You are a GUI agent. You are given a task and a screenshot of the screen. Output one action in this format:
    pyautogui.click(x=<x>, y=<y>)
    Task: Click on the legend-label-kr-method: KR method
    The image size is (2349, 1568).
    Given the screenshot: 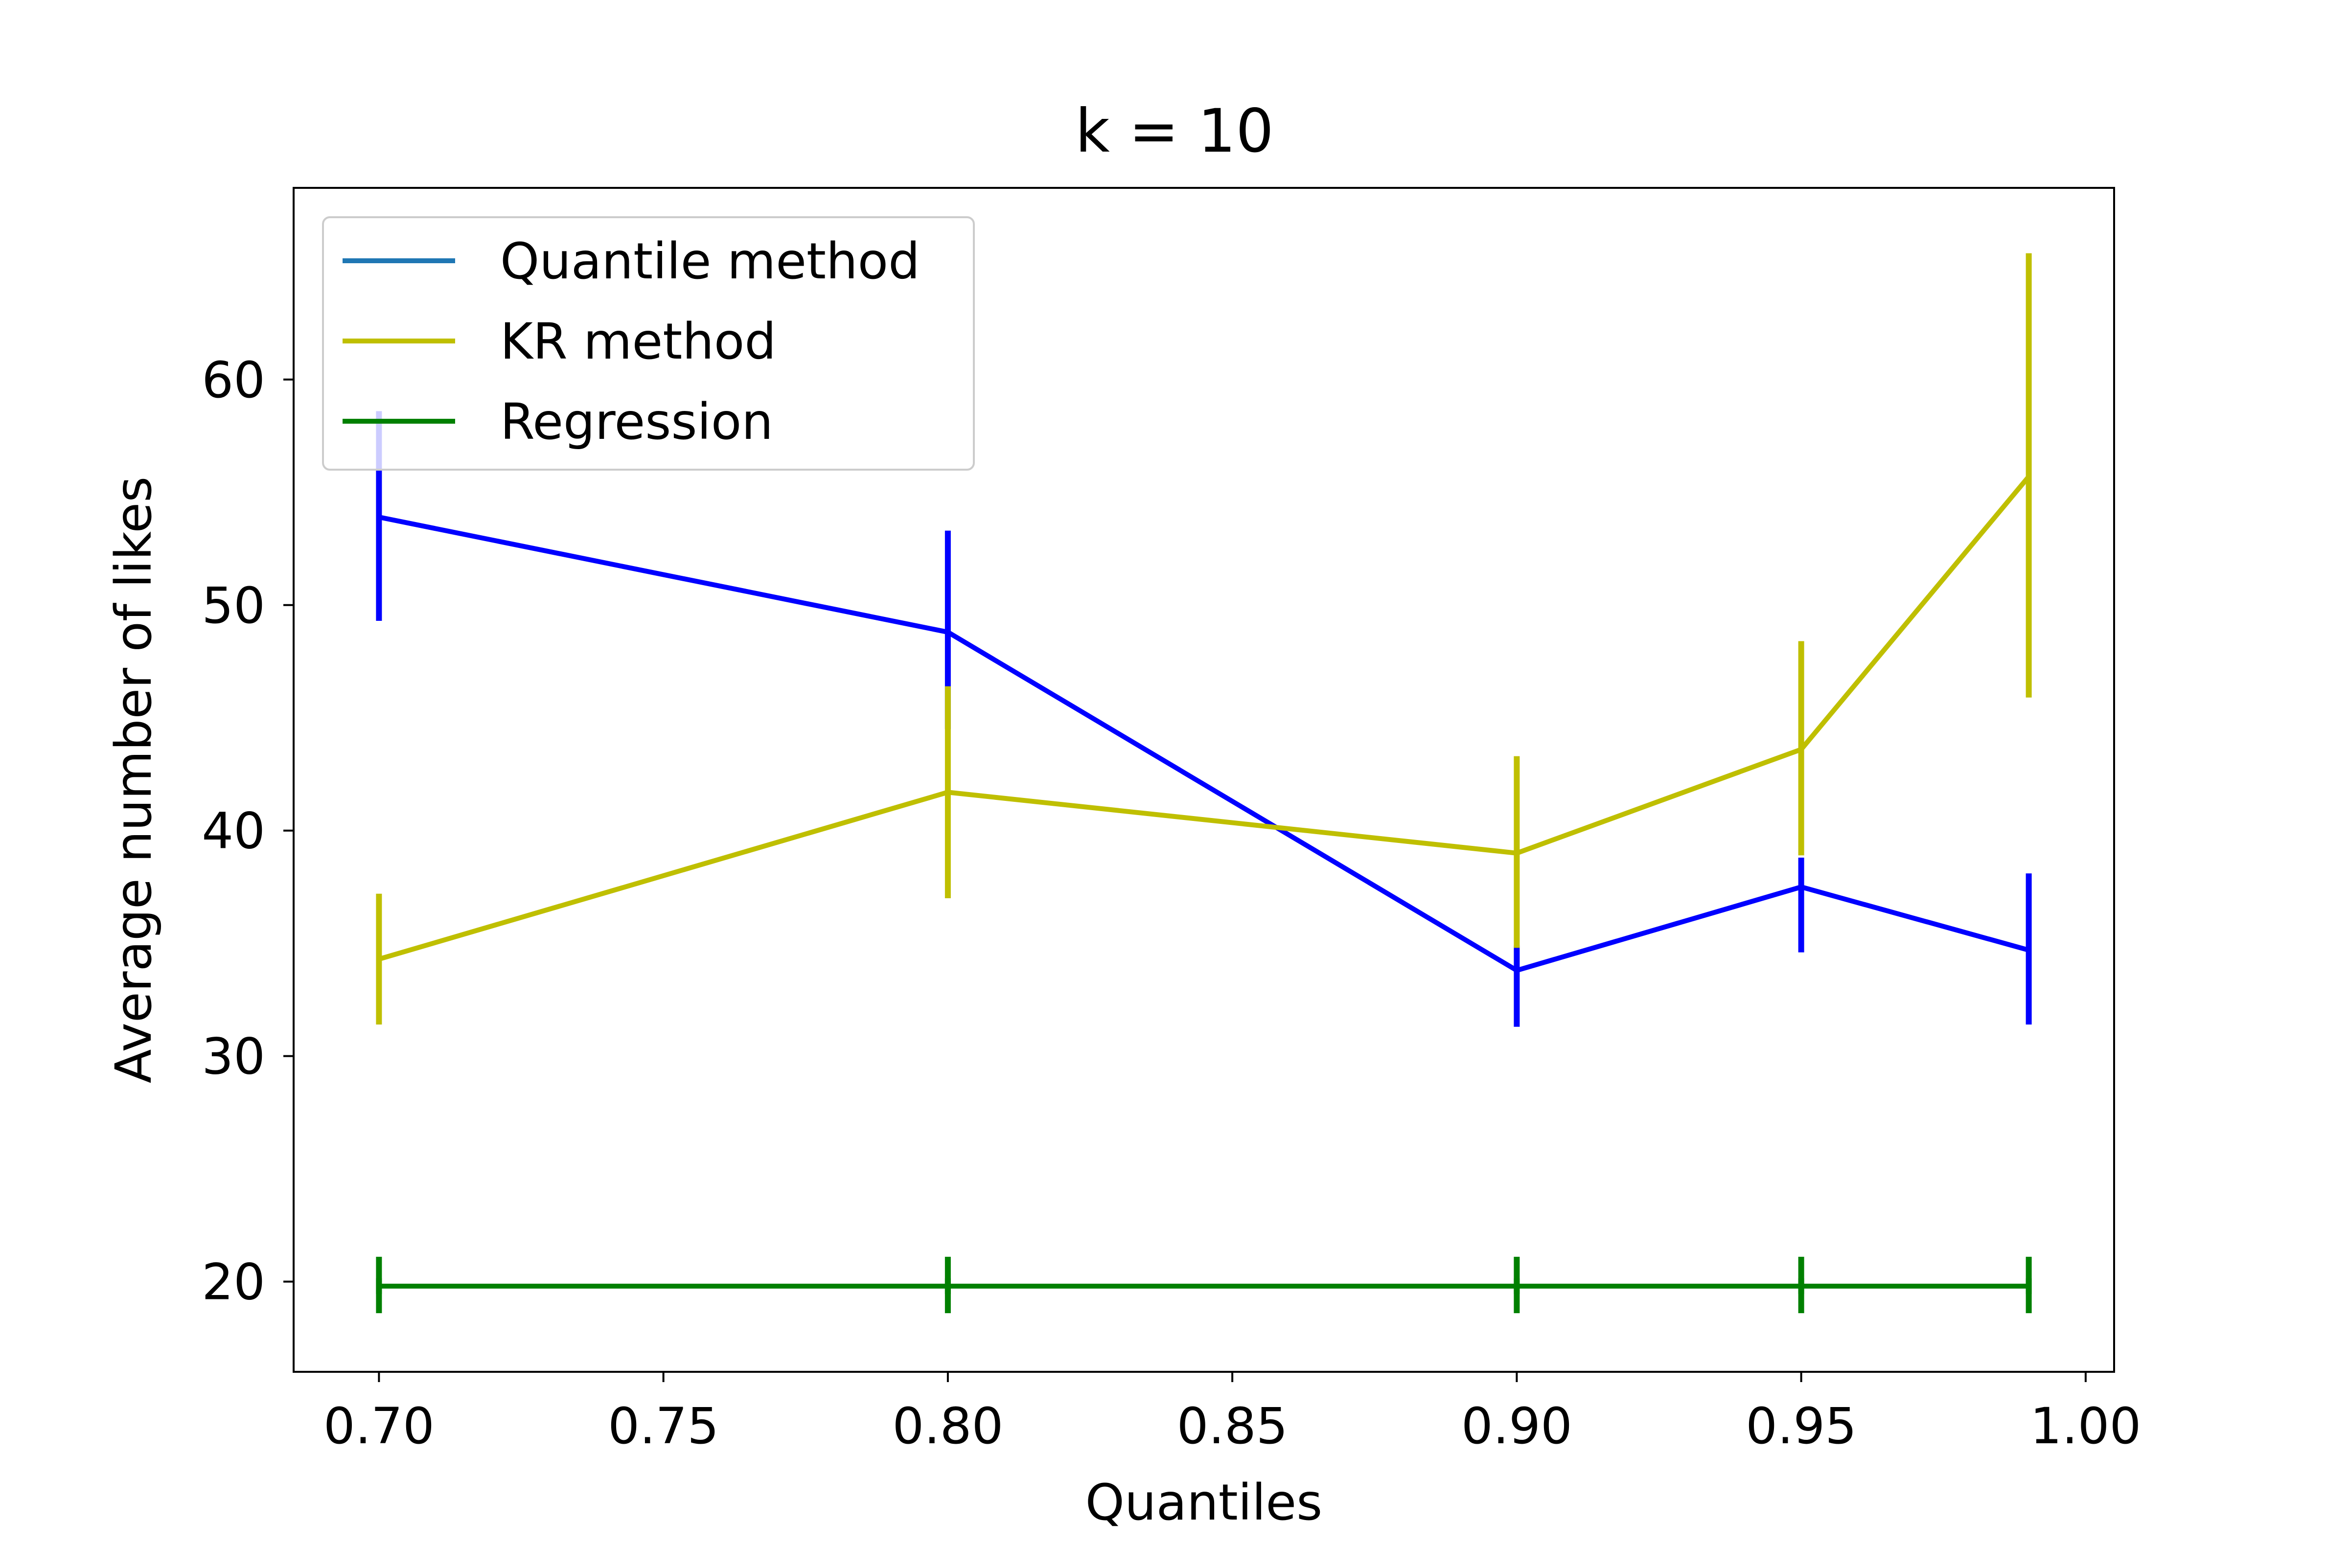 What is the action you would take?
    pyautogui.click(x=638, y=342)
    